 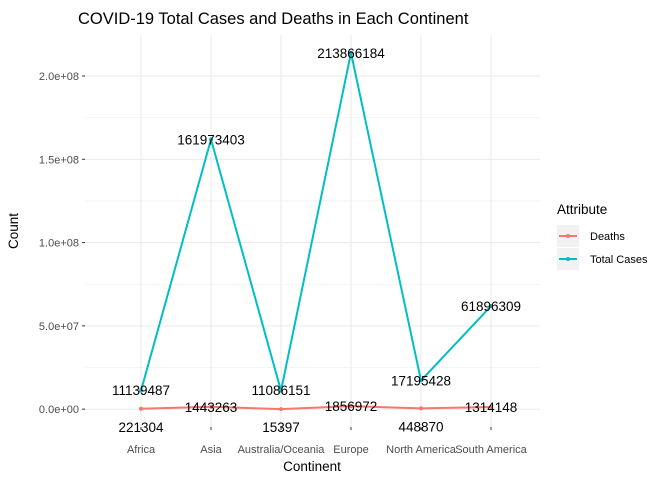 What do you see at coordinates (420, 426) in the screenshot?
I see `deaths-data-label: 448870` at bounding box center [420, 426].